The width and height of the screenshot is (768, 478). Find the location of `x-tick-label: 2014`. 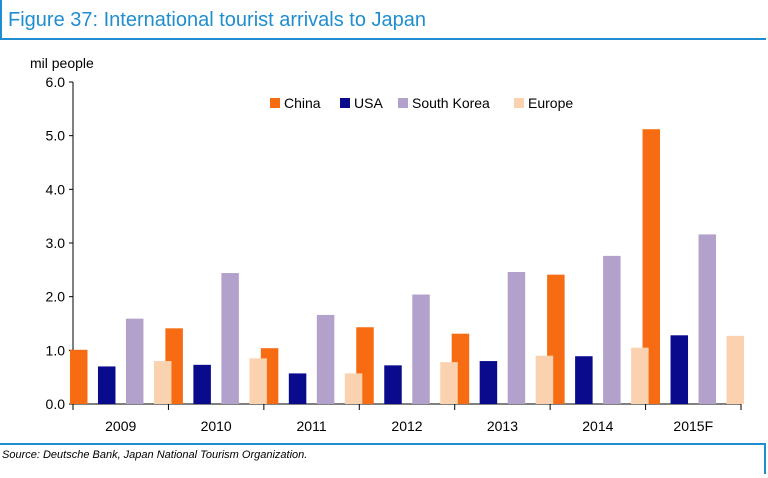

x-tick-label: 2014 is located at coordinates (597, 426).